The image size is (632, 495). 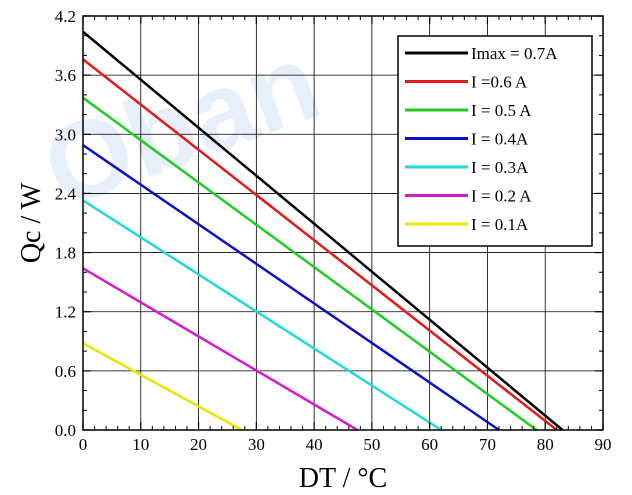 What do you see at coordinates (65, 134) in the screenshot?
I see `y-tick-label: 3.0` at bounding box center [65, 134].